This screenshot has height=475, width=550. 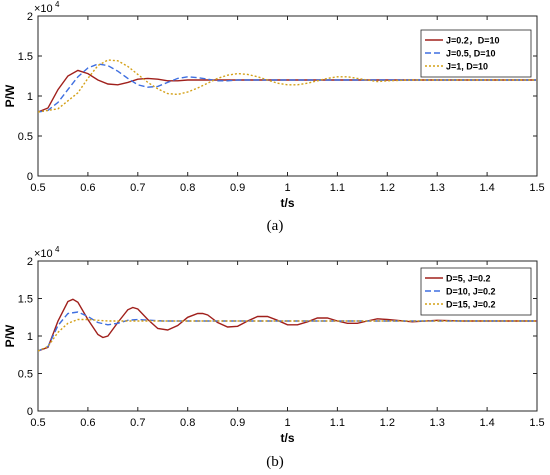 What do you see at coordinates (468, 279) in the screenshot?
I see `legend-label-1: D=5, J=0.2` at bounding box center [468, 279].